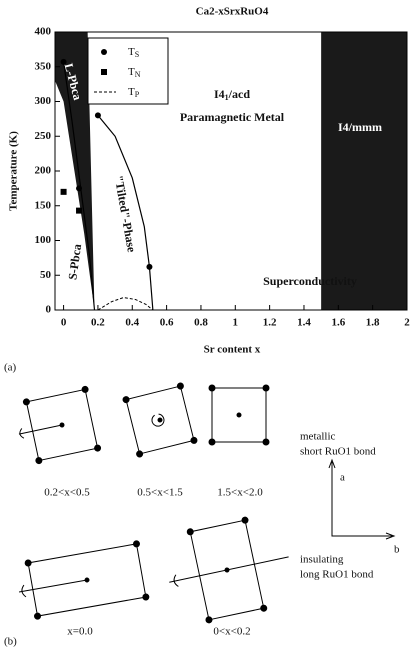  I want to click on insulating-label: insulating, so click(322, 560).